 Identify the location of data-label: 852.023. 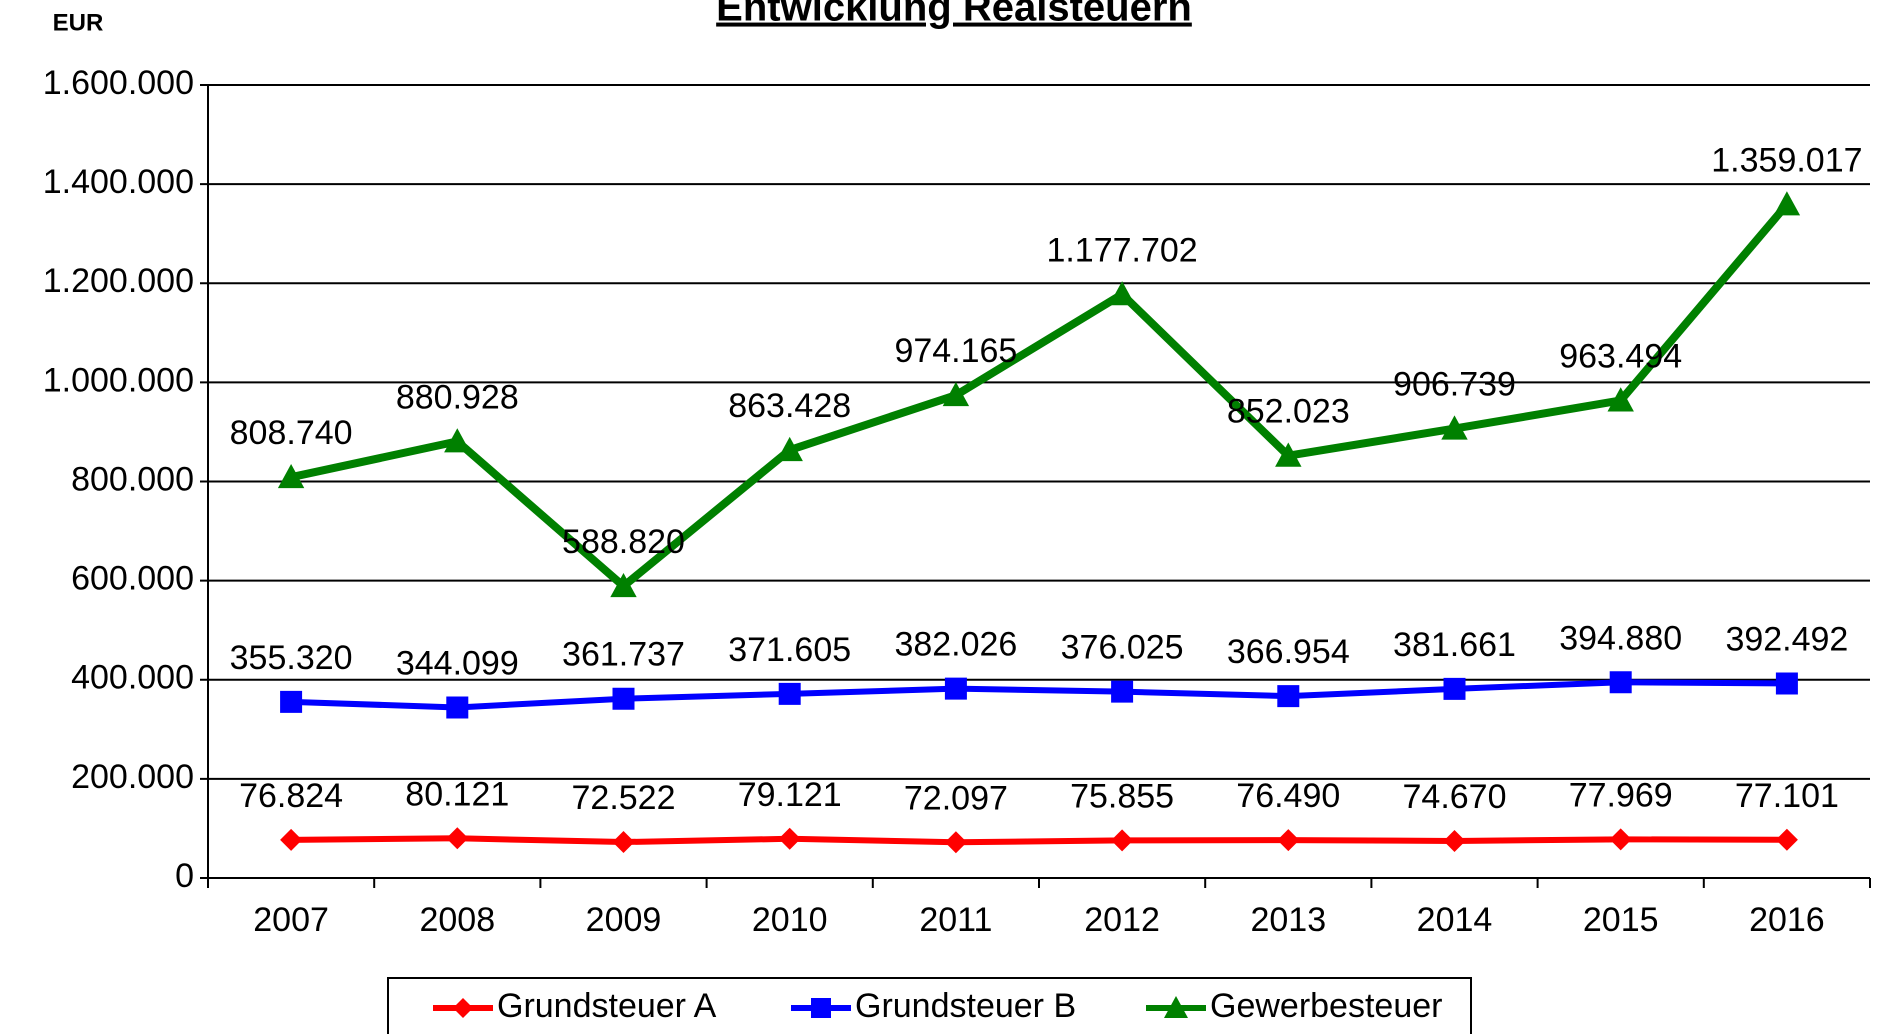
(1288, 412).